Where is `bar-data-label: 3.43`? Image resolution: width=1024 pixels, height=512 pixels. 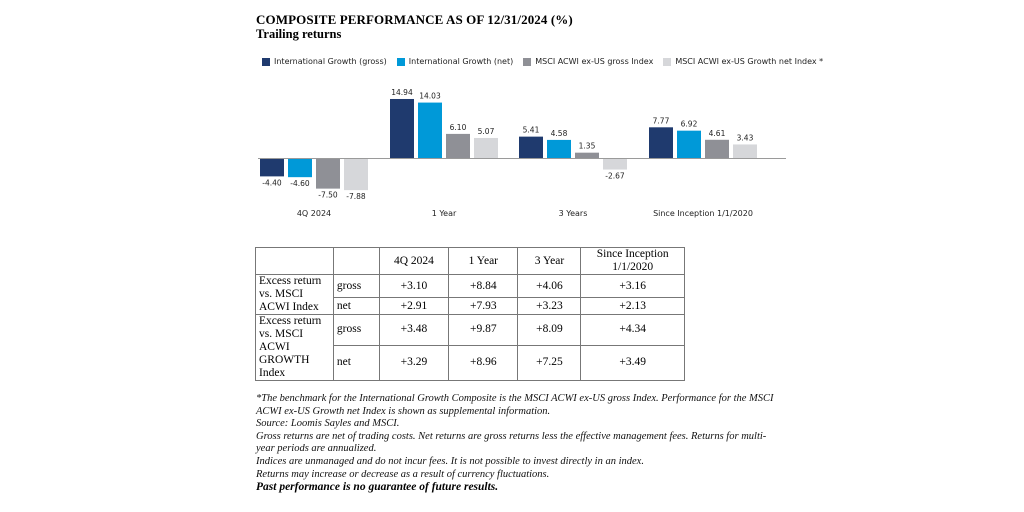 bar-data-label: 3.43 is located at coordinates (745, 137).